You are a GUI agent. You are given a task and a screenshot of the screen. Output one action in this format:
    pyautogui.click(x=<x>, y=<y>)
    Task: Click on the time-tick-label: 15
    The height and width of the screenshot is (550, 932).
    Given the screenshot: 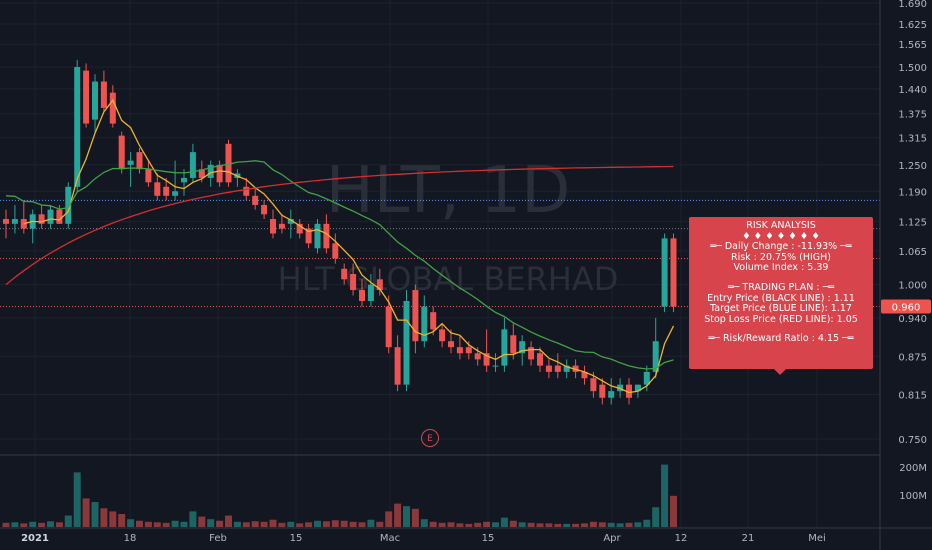 What is the action you would take?
    pyautogui.click(x=488, y=538)
    